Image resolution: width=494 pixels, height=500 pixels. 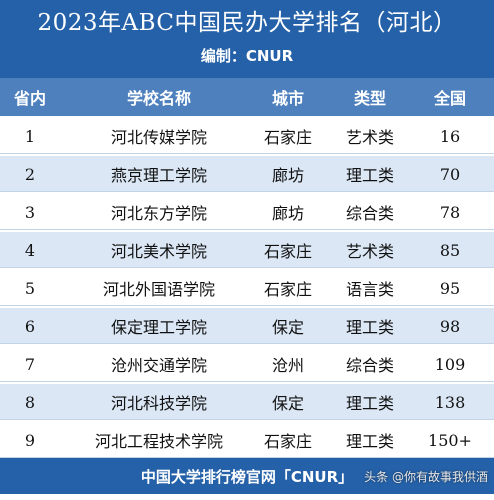 What do you see at coordinates (158, 175) in the screenshot?
I see `school-name-cell: 燕京理工学院` at bounding box center [158, 175].